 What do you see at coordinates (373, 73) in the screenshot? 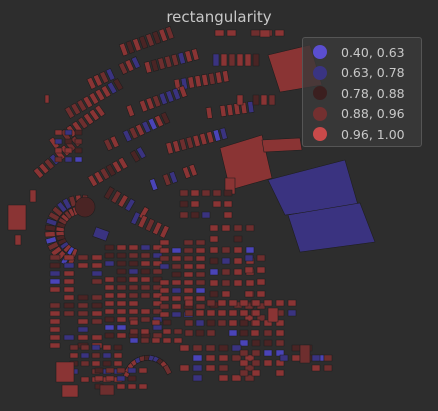
I see `legend-label: 0.63, 0.78` at bounding box center [373, 73].